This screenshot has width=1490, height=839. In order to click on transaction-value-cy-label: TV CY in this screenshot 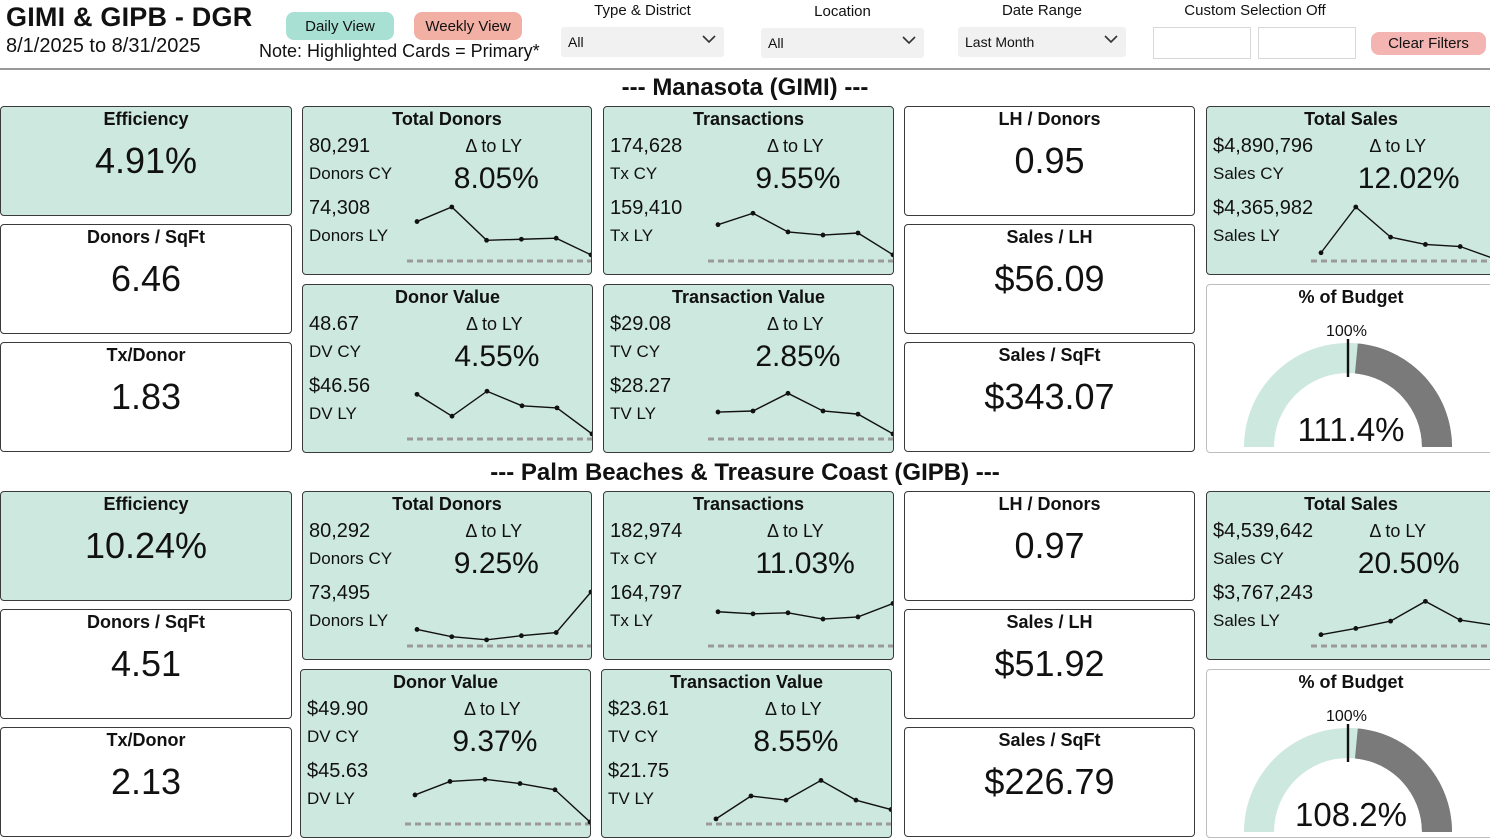, I will do `click(633, 736)`.